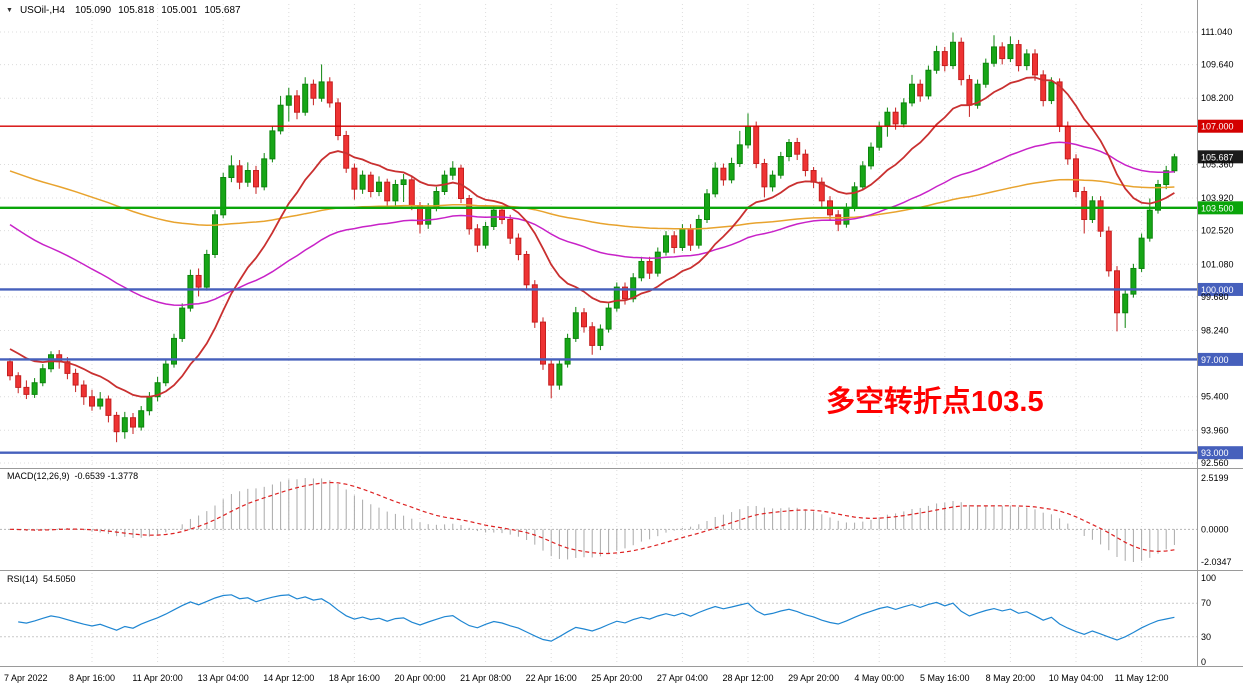 This screenshot has height=695, width=1243. I want to click on price-axis-label: 105.360, so click(1217, 164).